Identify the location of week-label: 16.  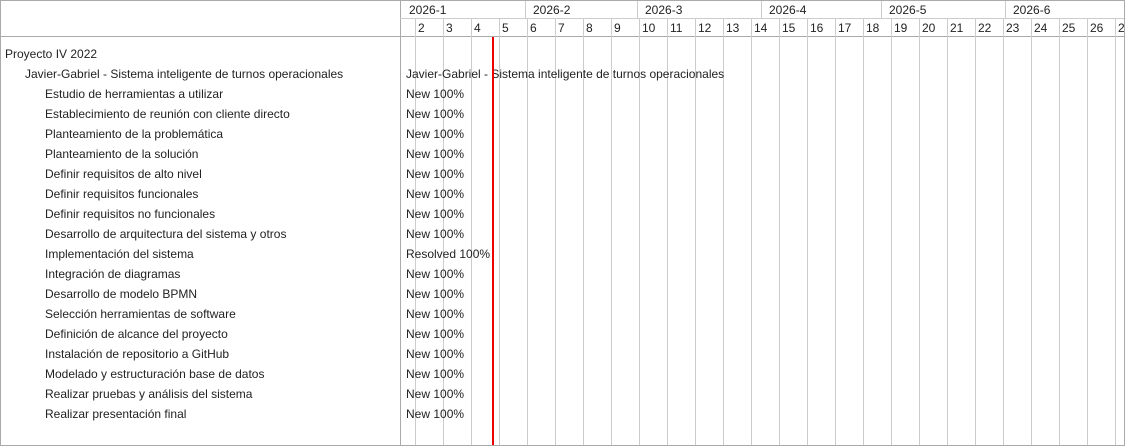
(817, 28).